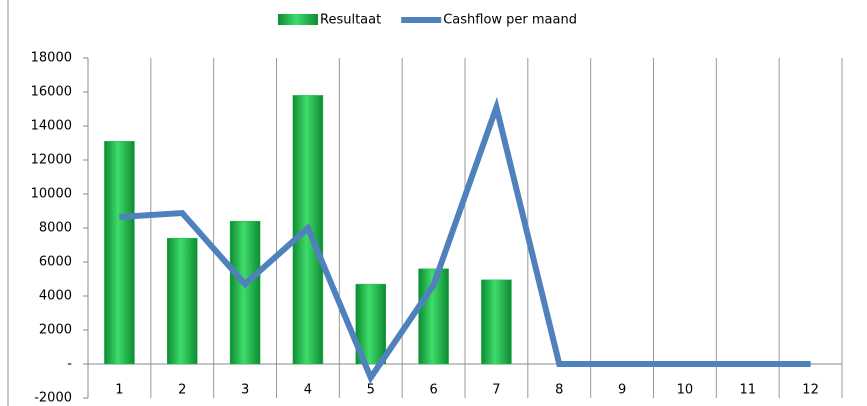 The height and width of the screenshot is (406, 867). Describe the element at coordinates (433, 390) in the screenshot. I see `x-tick-label: 6` at that location.